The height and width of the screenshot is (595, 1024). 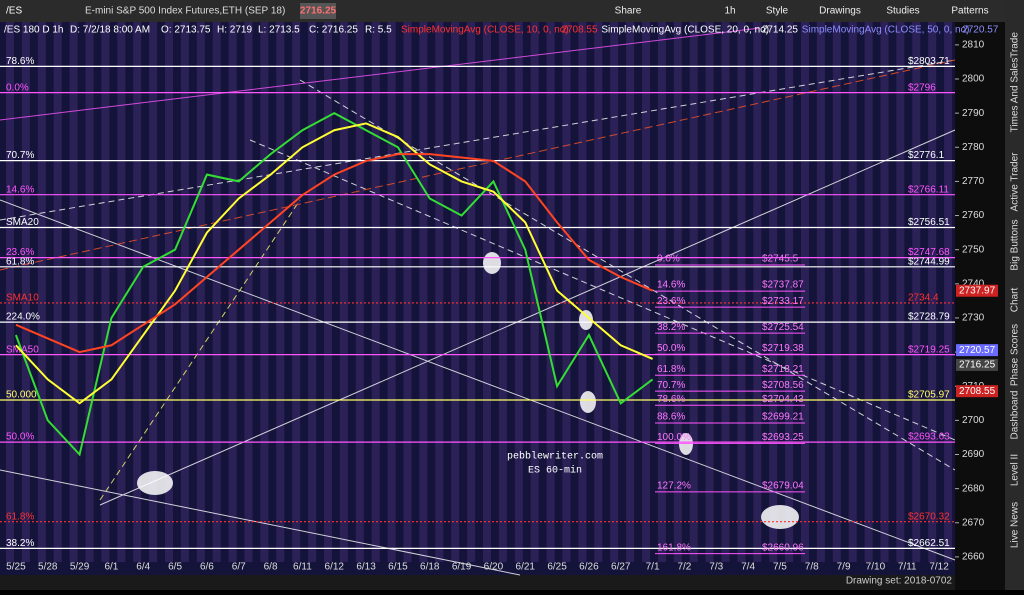 What do you see at coordinates (977, 391) in the screenshot?
I see `price-tag` at bounding box center [977, 391].